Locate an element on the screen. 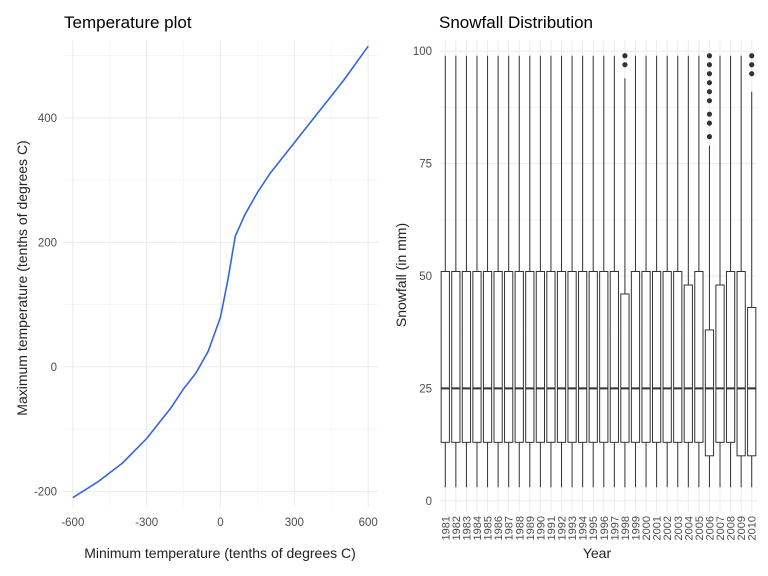 This screenshot has height=576, width=768. snowfall-distribution-x-tick-label: 1992 is located at coordinates (563, 528).